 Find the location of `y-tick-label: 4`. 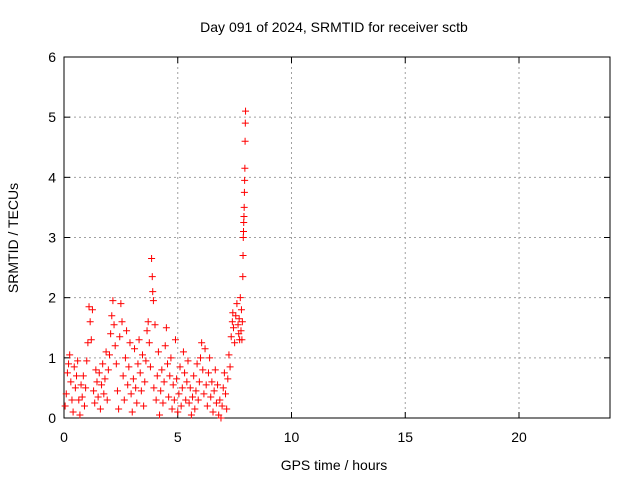

y-tick-label: 4 is located at coordinates (52, 177).